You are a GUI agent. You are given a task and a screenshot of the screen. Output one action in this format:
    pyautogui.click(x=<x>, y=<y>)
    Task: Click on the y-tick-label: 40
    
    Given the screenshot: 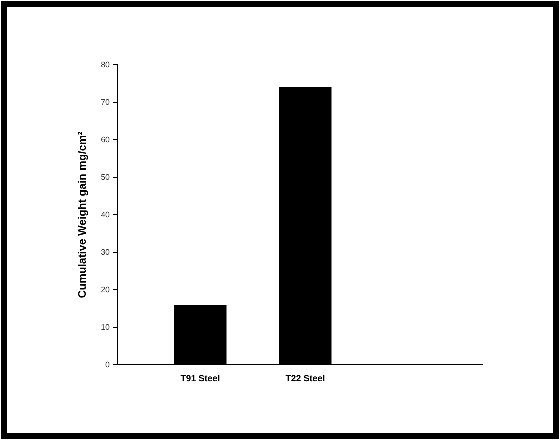 What is the action you would take?
    pyautogui.click(x=106, y=215)
    